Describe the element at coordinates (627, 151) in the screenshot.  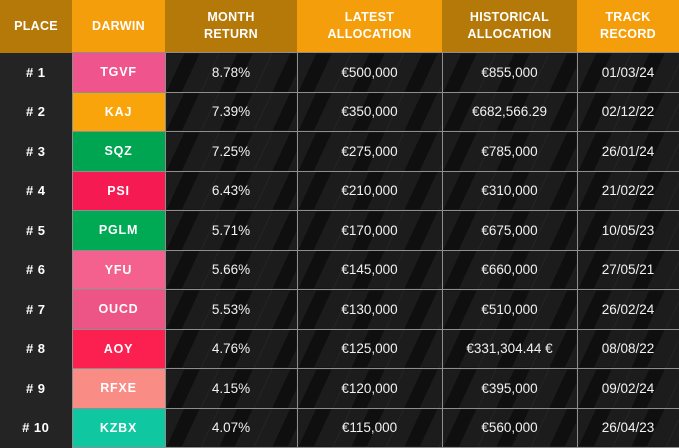
I see `track-record-cell: 26/01/24` at that location.